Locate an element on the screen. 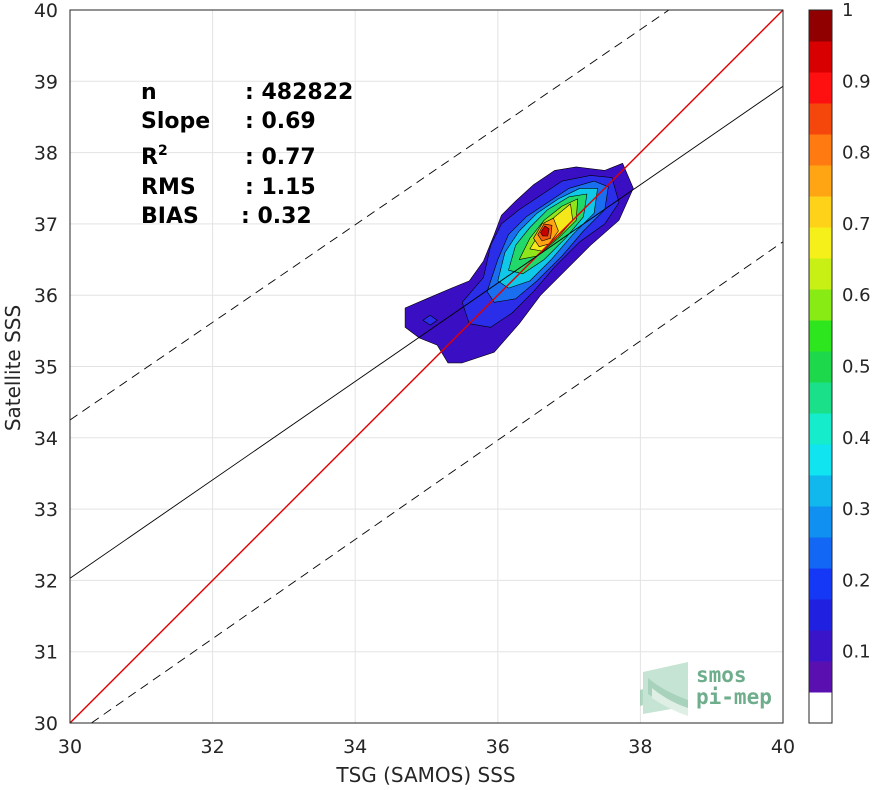 The image size is (874, 790). y-tick-label-9: 39 is located at coordinates (46, 82).